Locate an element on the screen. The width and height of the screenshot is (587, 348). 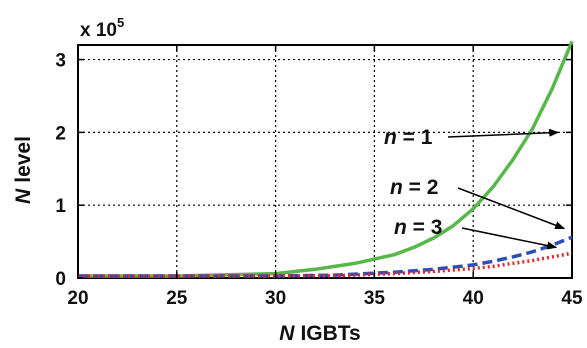
x-axis-label: N IGBTs is located at coordinates (319, 333).